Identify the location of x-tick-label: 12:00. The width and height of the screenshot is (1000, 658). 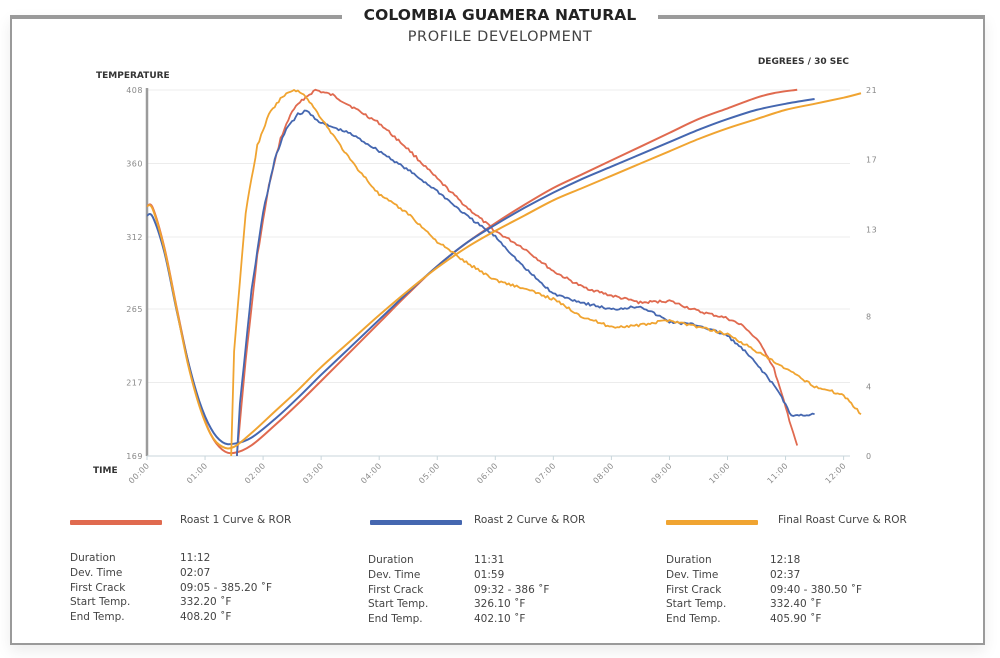
(836, 473).